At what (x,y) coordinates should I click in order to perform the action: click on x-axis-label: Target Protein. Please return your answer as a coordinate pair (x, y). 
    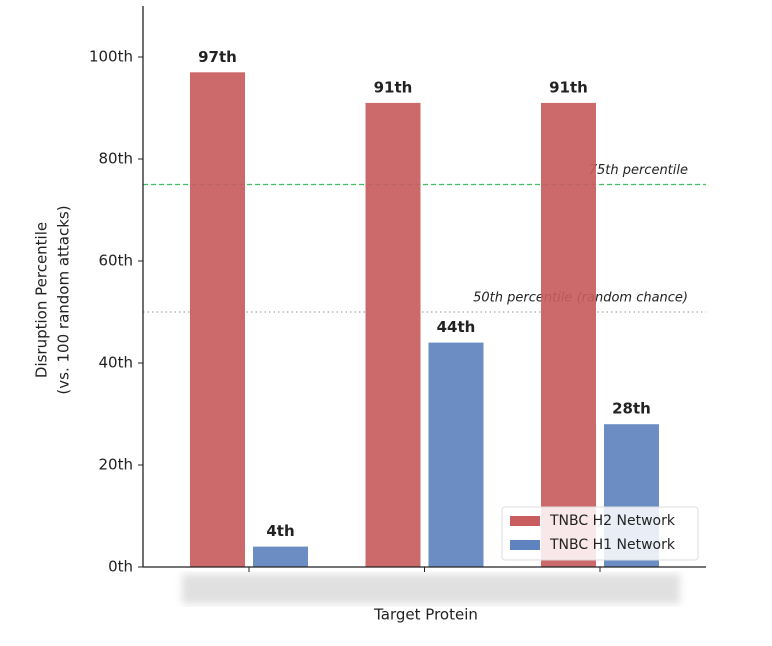
    Looking at the image, I should click on (425, 615).